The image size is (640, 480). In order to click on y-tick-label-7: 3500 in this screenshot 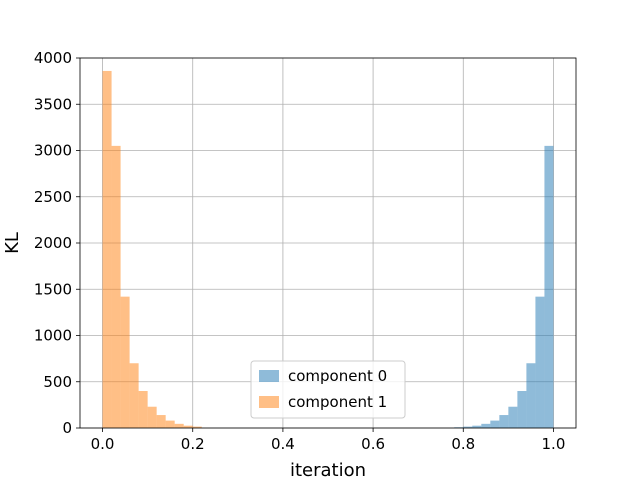, I will do `click(53, 104)`.